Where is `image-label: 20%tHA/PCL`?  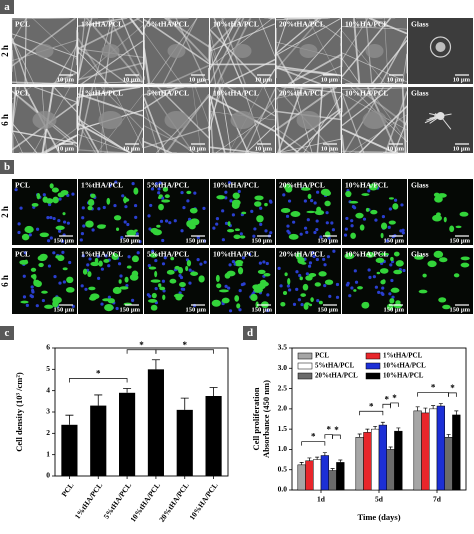
image-label: 20%tHA/PCL is located at coordinates (302, 185).